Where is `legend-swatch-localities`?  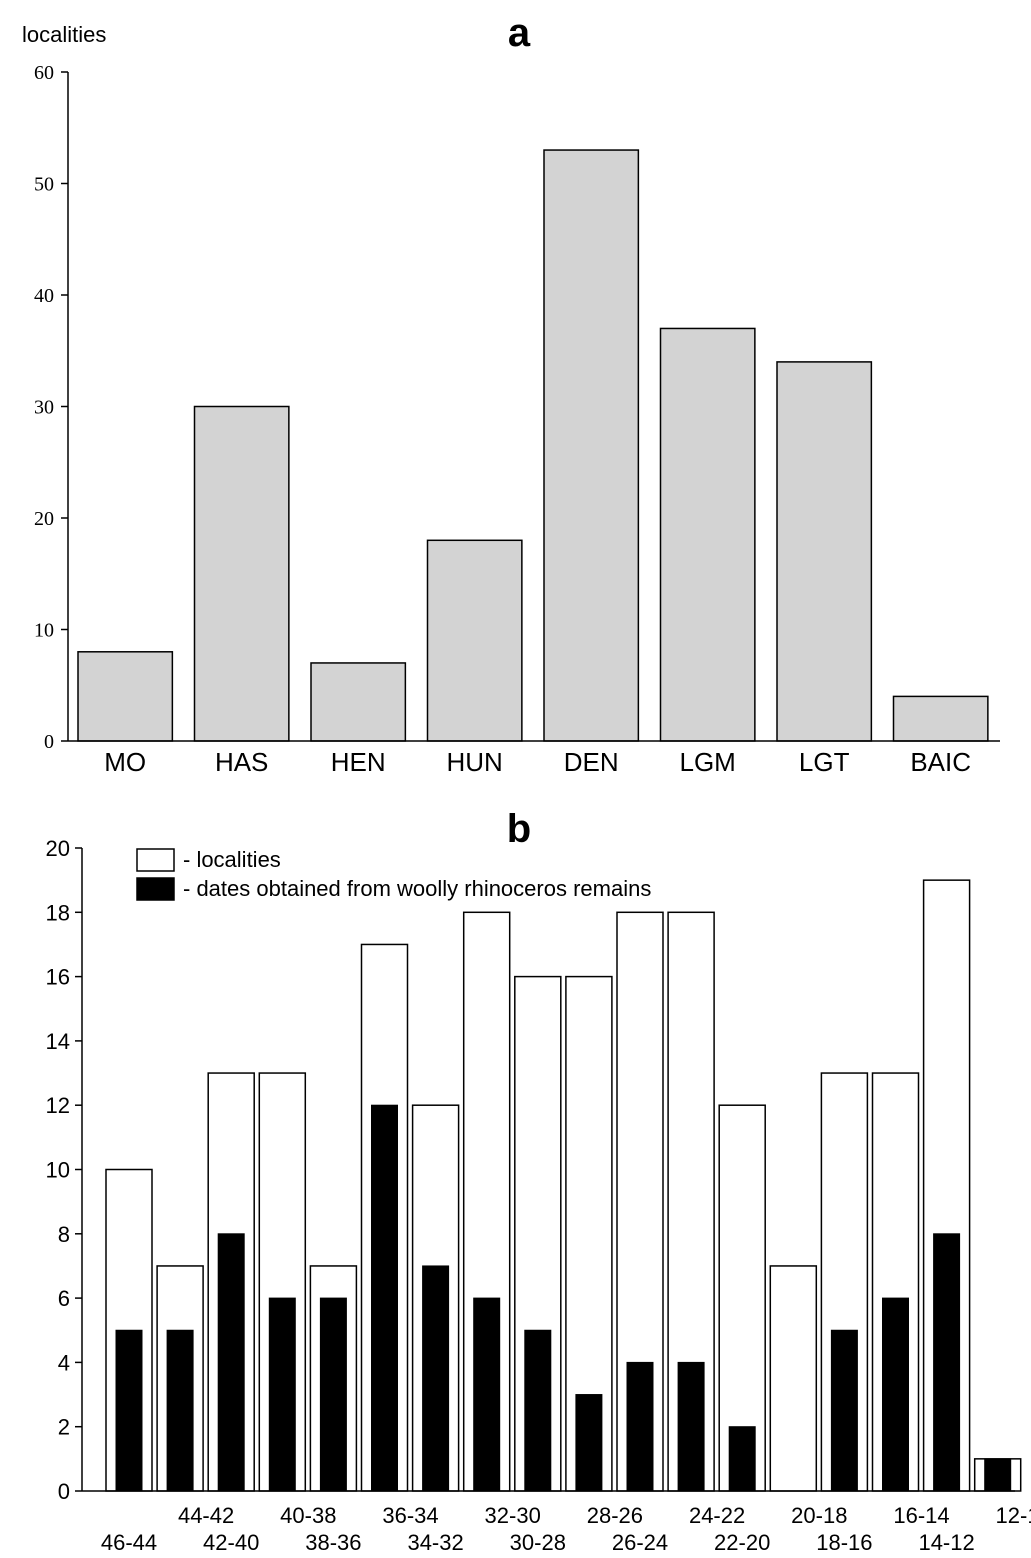
legend-swatch-localities is located at coordinates (155, 860).